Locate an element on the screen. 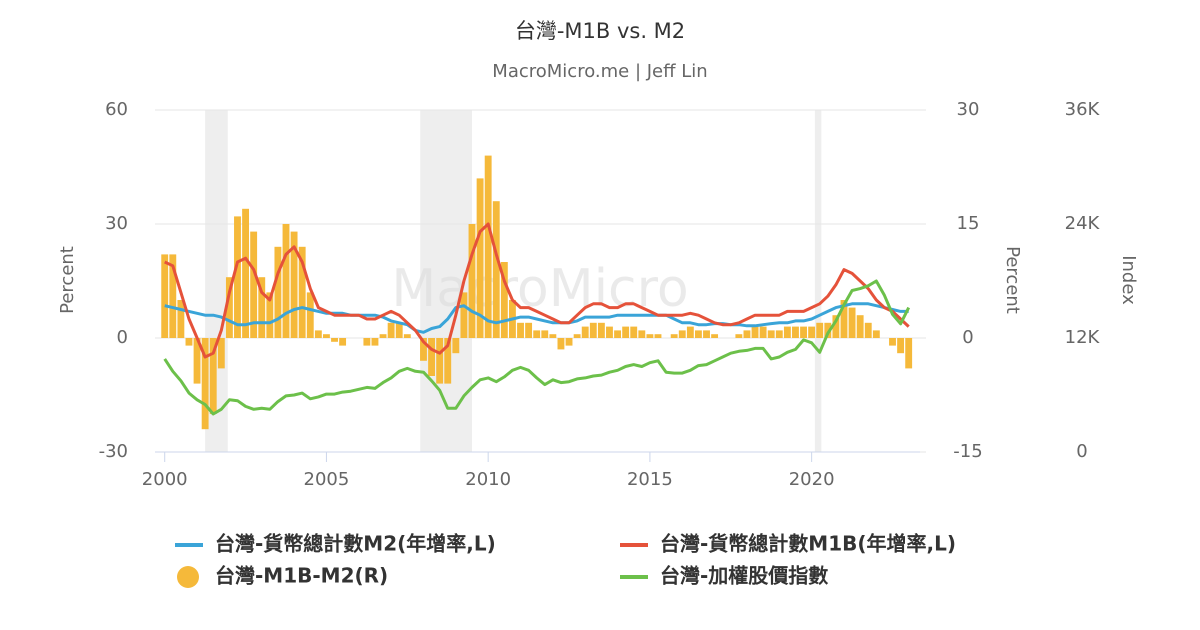 Image resolution: width=1200 pixels, height=630 pixels. line is located at coordinates (536, 318).